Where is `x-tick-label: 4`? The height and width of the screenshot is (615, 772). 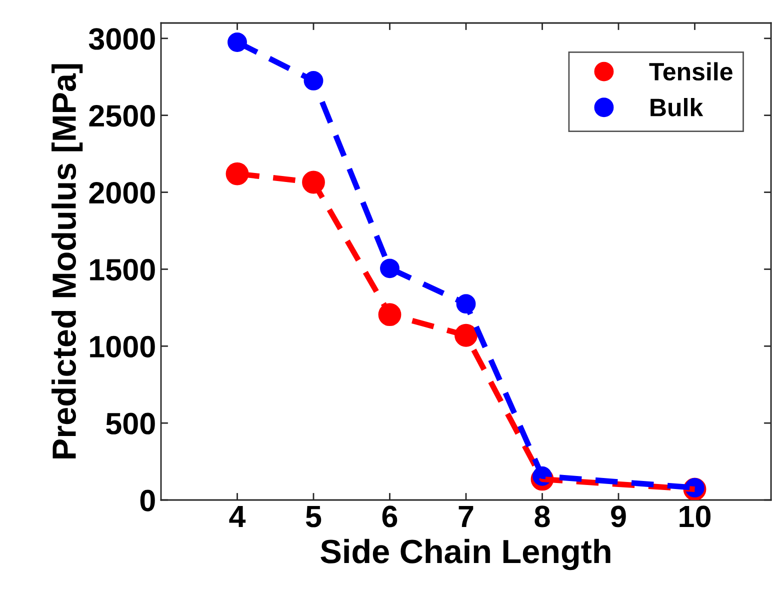 x-tick-label: 4 is located at coordinates (237, 517).